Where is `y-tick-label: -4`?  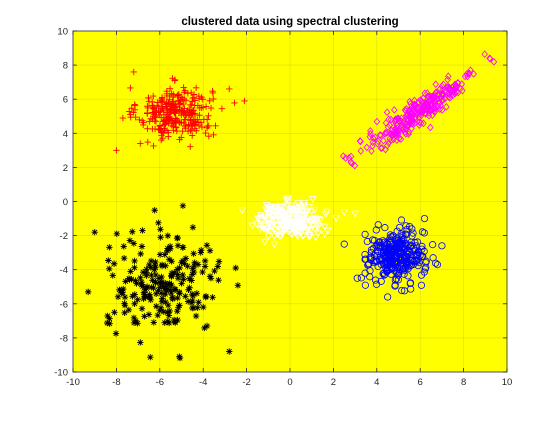 y-tick-label: -4 is located at coordinates (64, 270).